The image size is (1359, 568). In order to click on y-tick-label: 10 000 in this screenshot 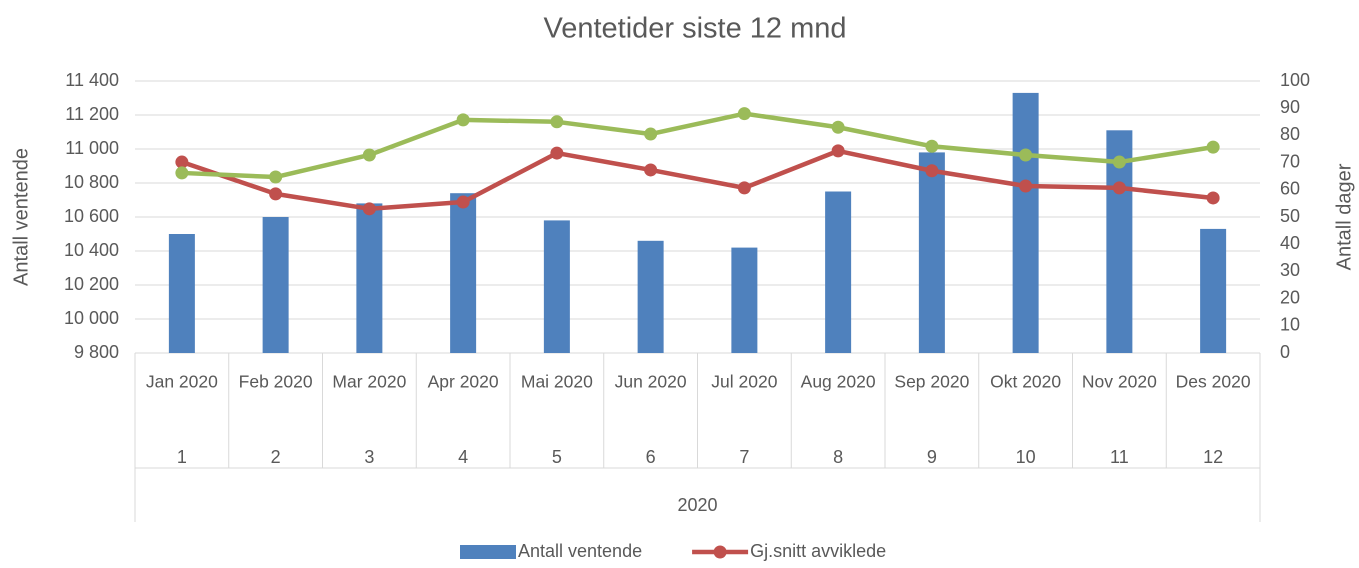, I will do `click(91, 318)`.